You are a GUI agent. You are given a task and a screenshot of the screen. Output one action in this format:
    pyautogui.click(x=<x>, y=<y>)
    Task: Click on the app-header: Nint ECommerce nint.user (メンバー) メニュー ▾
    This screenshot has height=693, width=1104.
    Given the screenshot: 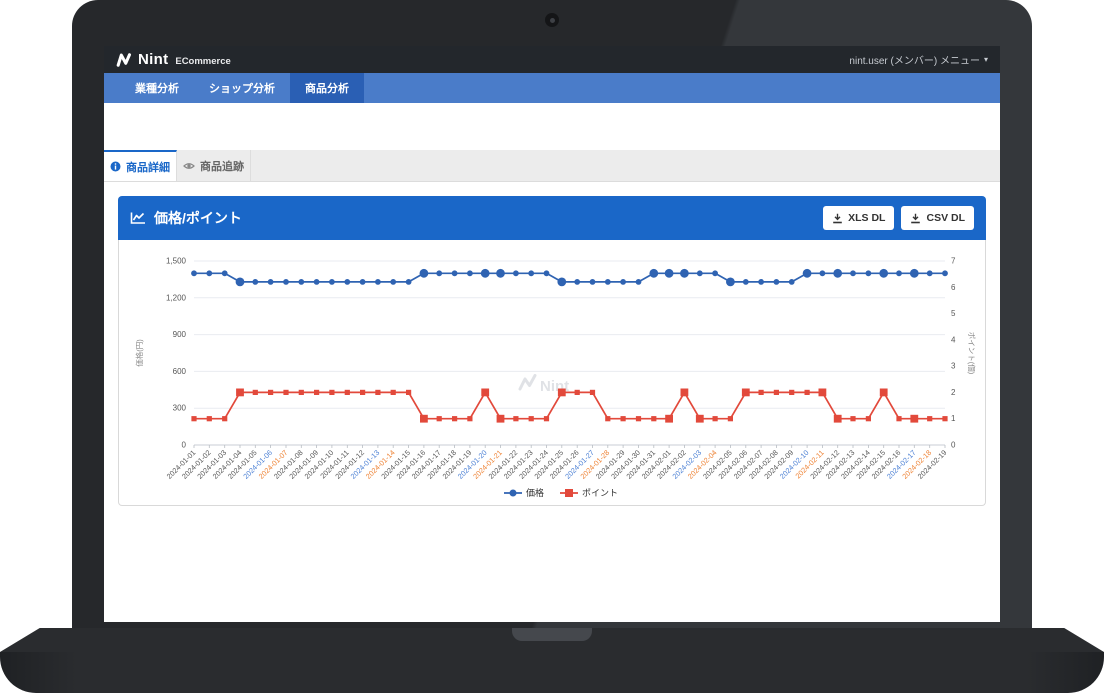 What is the action you would take?
    pyautogui.click(x=552, y=59)
    